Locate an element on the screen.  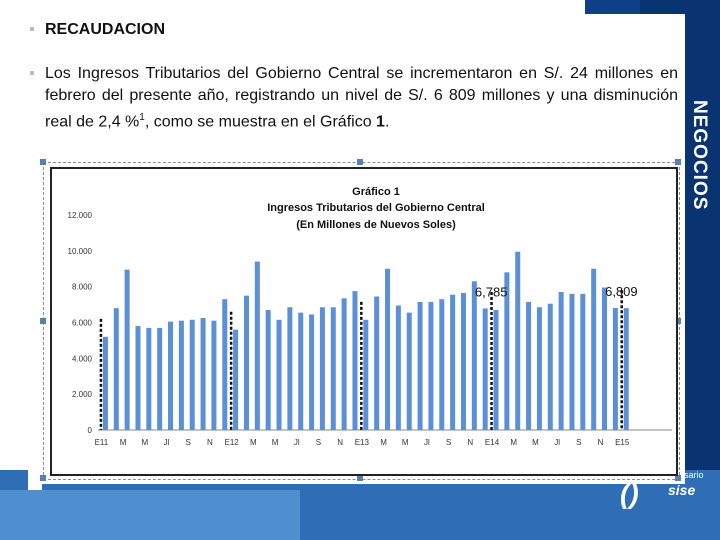
logo-mark: () is located at coordinates (629, 493).